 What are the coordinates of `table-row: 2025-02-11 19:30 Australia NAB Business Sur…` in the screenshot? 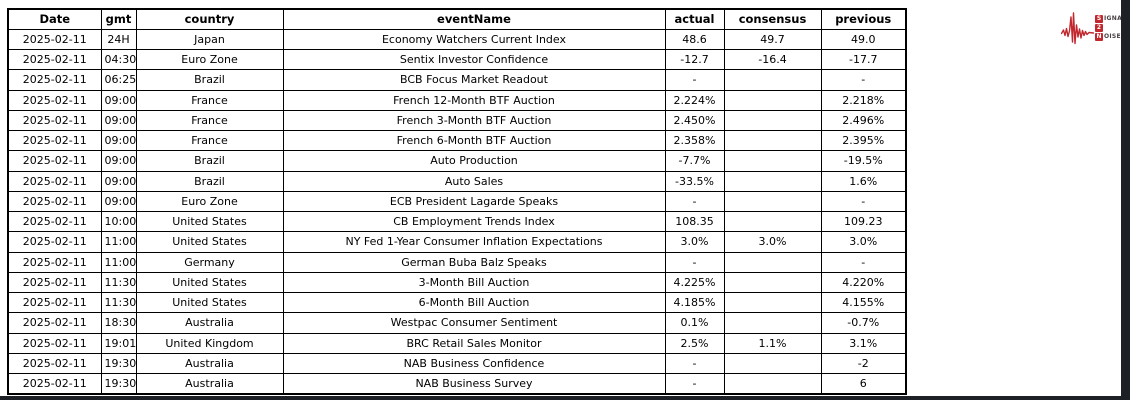 It's located at (457, 383).